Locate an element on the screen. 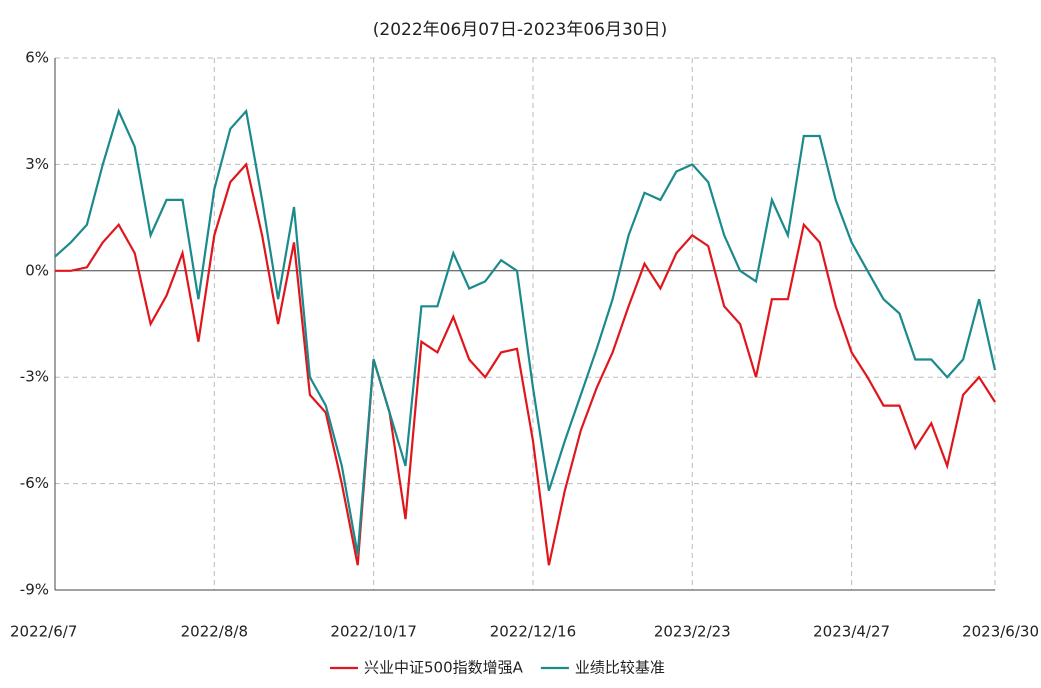  y-tick-label: 0% is located at coordinates (37, 270).